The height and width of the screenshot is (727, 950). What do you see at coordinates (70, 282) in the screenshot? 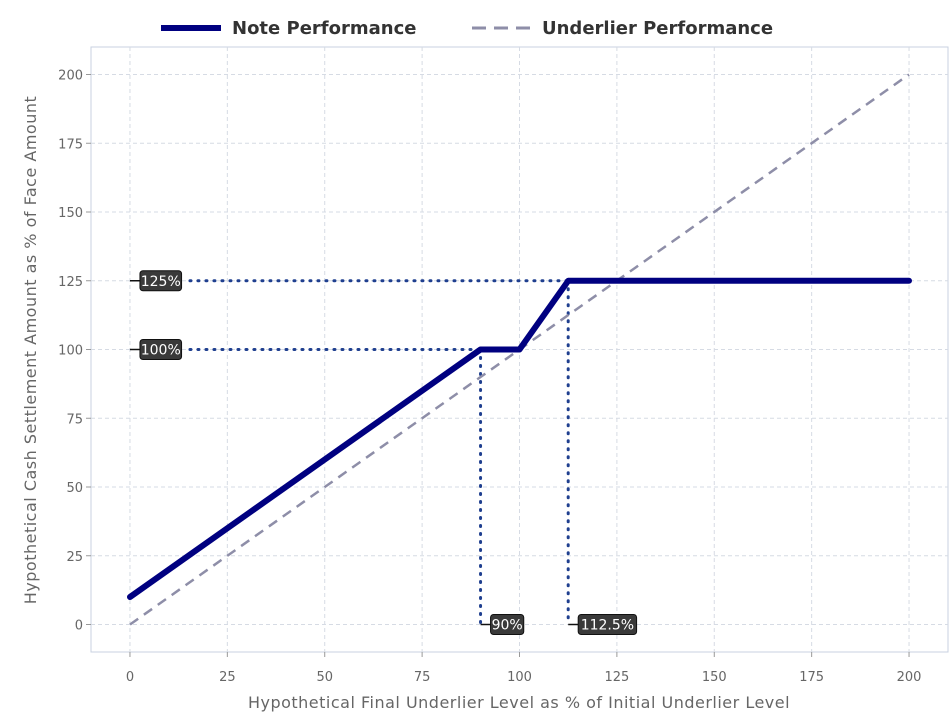
I see `y-tick-label: 125` at bounding box center [70, 282].